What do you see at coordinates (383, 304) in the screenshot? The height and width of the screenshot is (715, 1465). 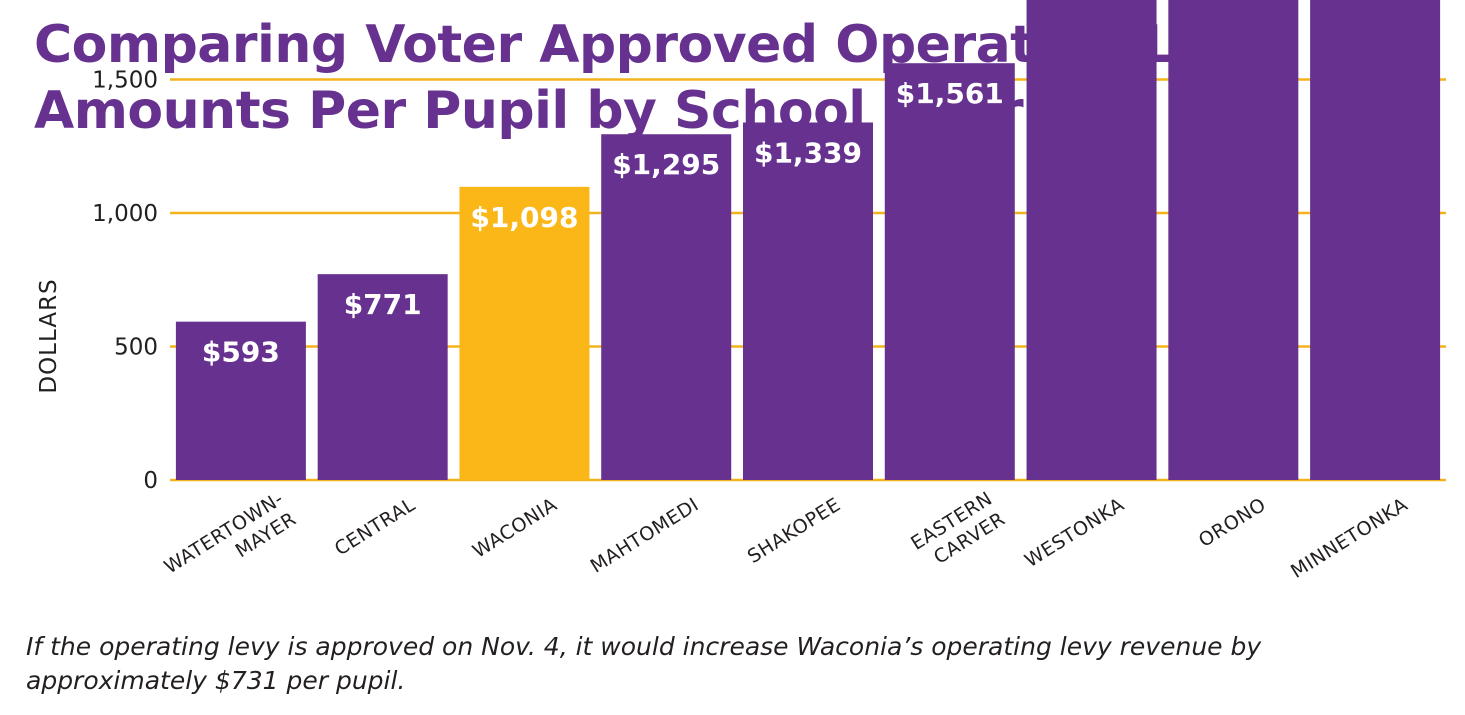 I see `value-label: $771` at bounding box center [383, 304].